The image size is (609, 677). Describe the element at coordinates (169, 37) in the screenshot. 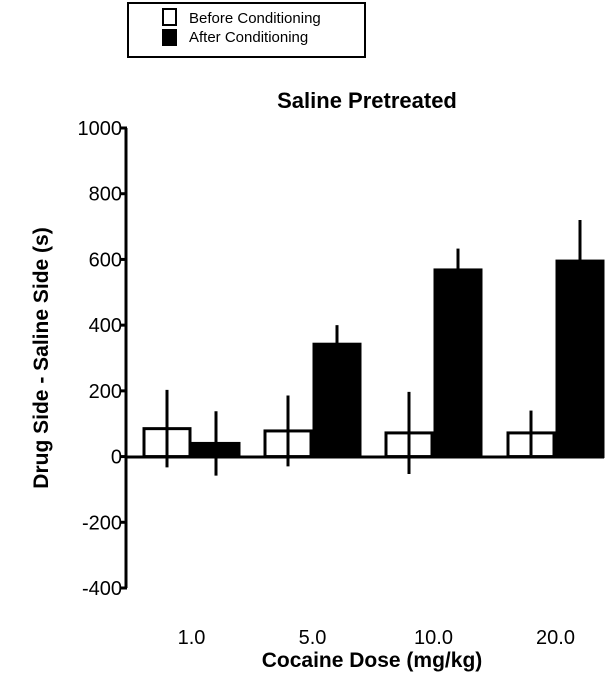

I see `legend-swatch-after-conditioning` at that location.